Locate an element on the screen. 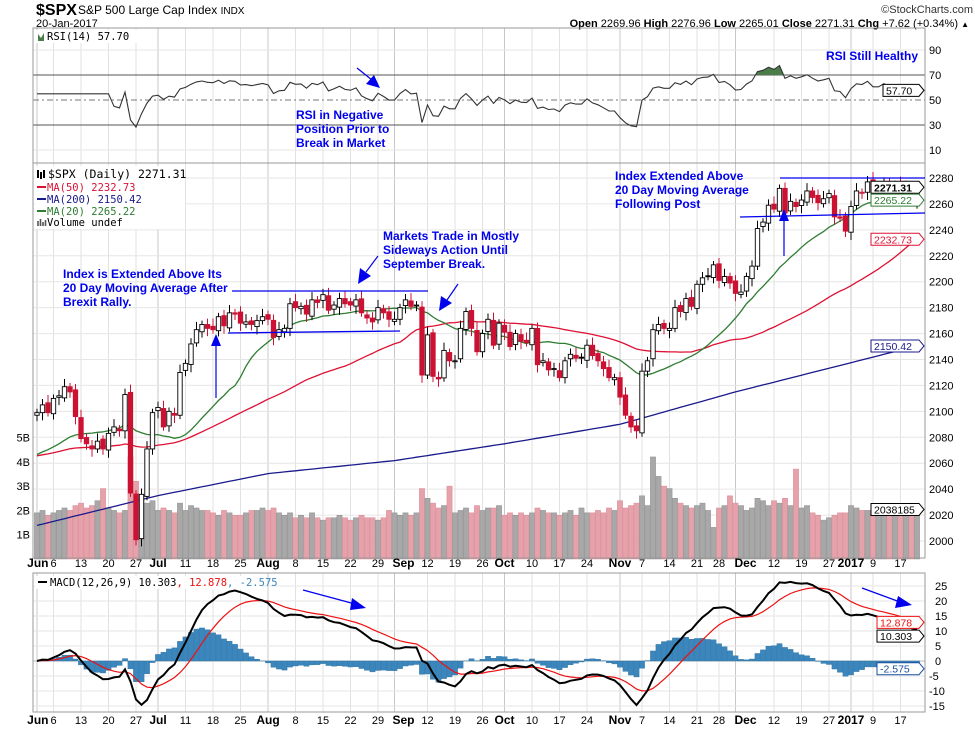 This screenshot has width=975, height=730. arrow-icon is located at coordinates (334, 599).